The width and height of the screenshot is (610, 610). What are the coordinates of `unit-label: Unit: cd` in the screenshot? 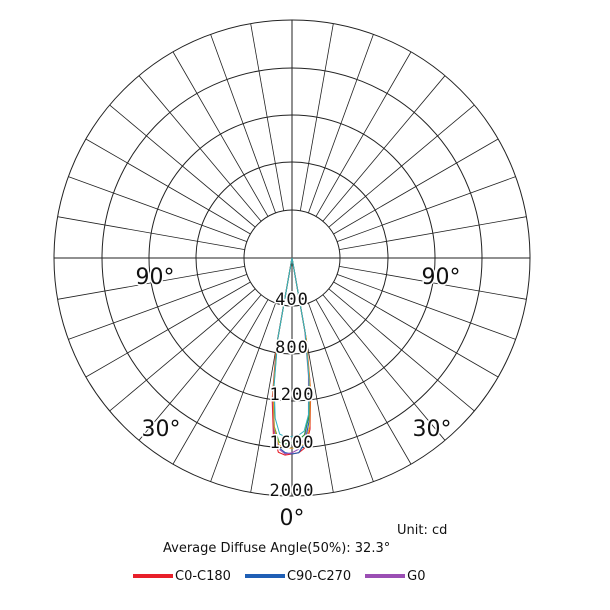 It's located at (422, 530).